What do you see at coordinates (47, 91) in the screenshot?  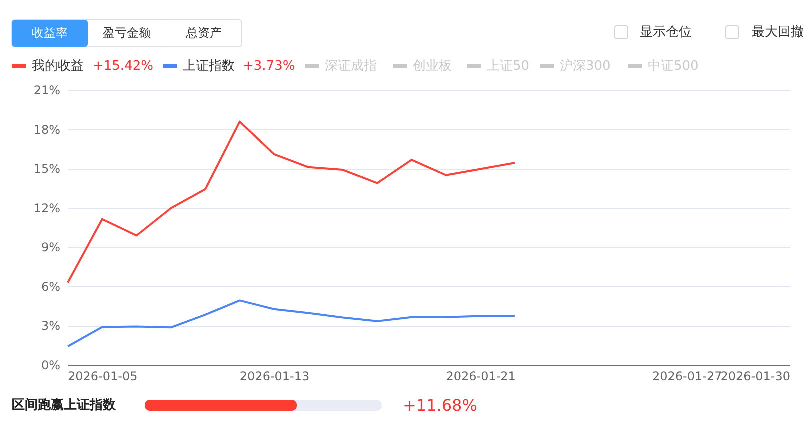 I see `y-tick-label: 21%` at bounding box center [47, 91].